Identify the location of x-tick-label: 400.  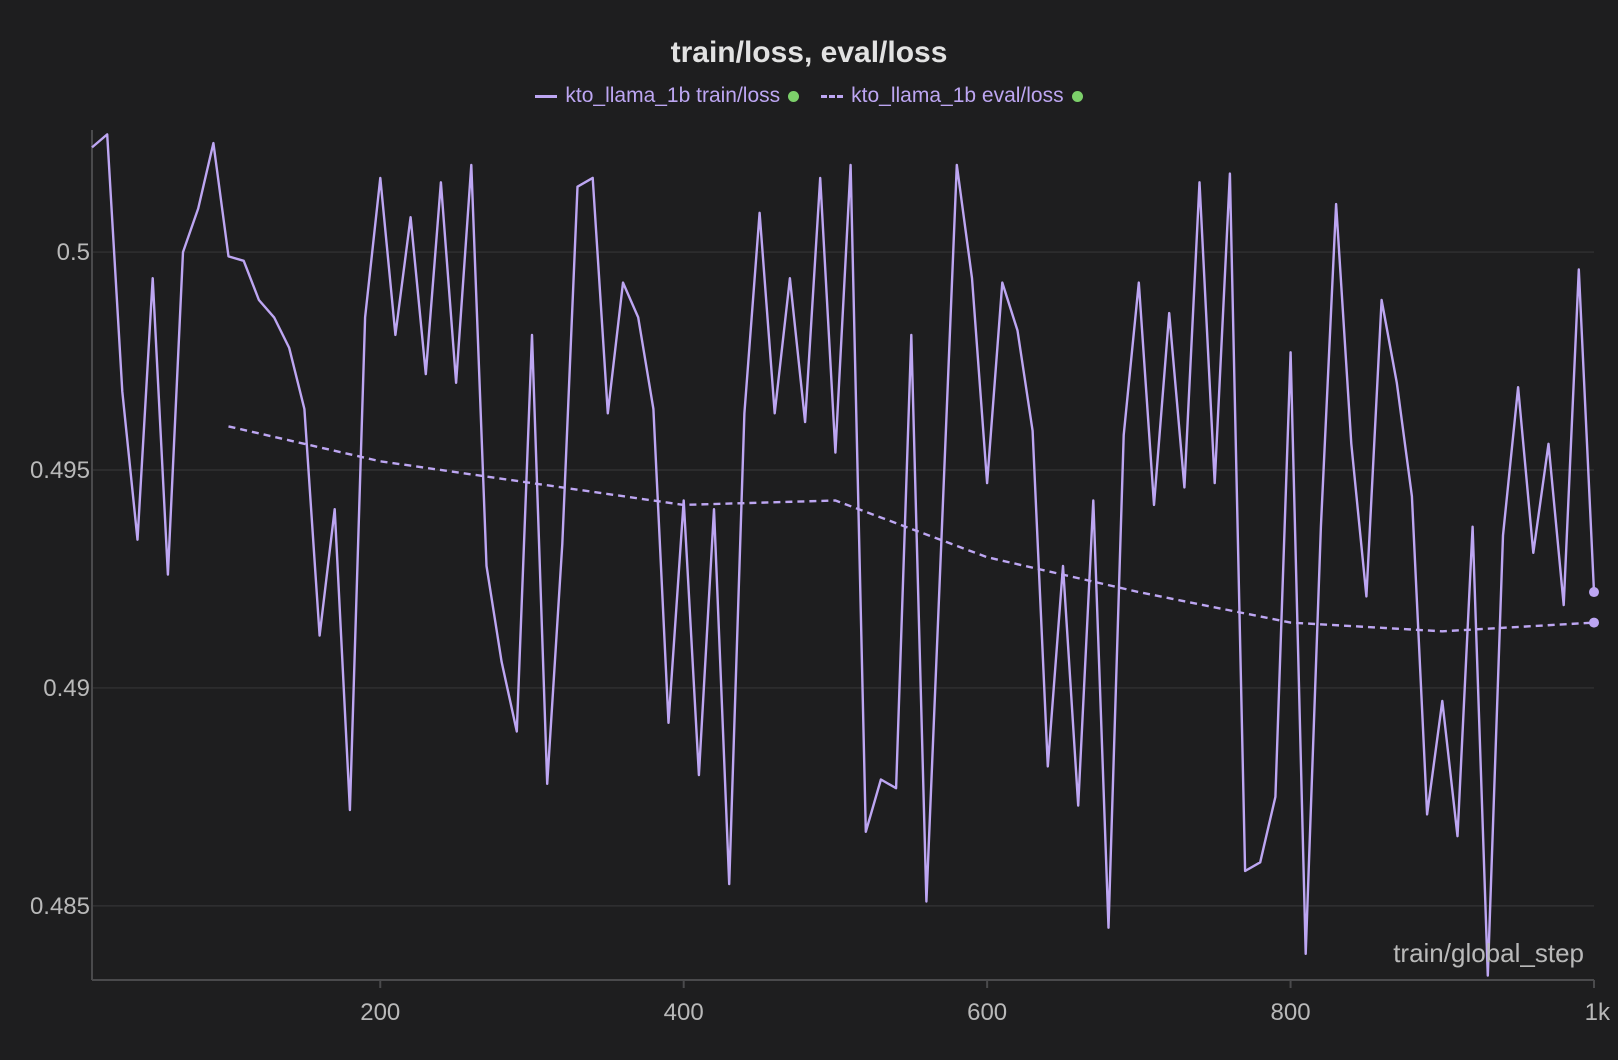
(684, 1012).